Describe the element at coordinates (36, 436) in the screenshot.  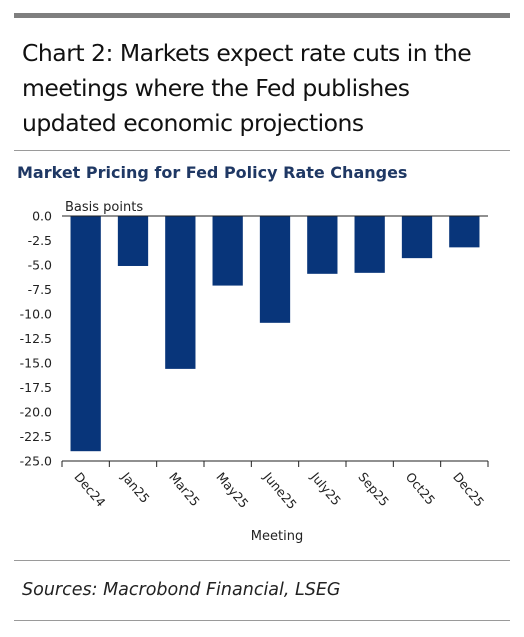
I see `y-tick-label: -22.5` at that location.